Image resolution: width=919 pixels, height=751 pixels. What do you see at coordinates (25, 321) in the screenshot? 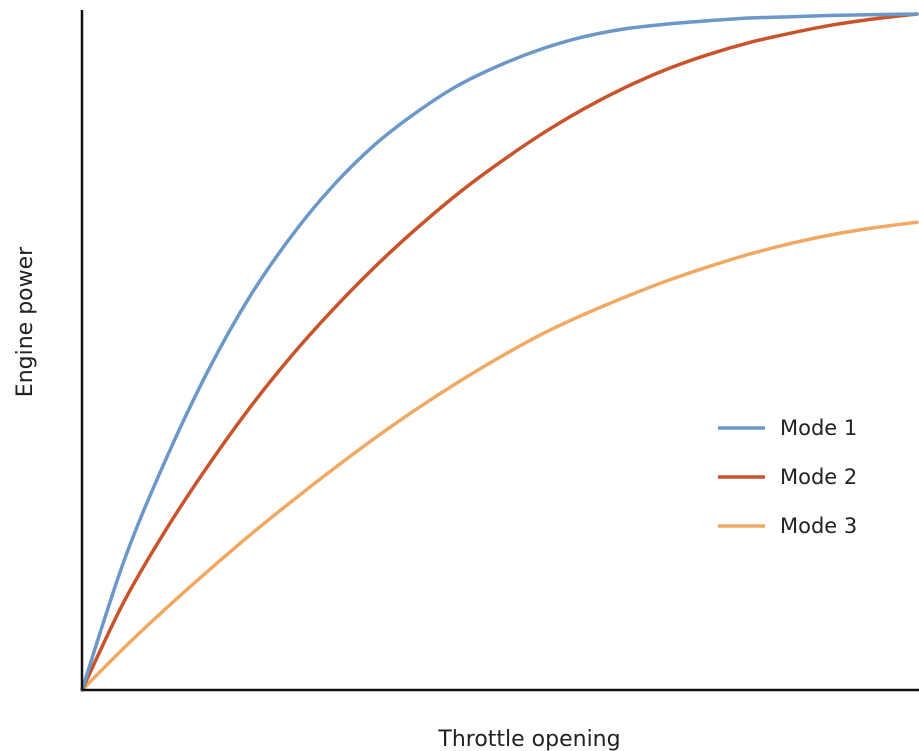
I see `y-axis-label: Engine power` at bounding box center [25, 321].